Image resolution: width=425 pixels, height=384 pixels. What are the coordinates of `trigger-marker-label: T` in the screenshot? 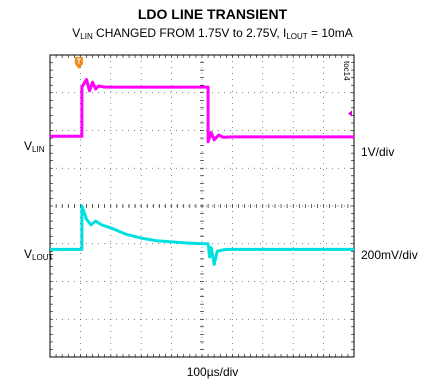 It's located at (79, 62).